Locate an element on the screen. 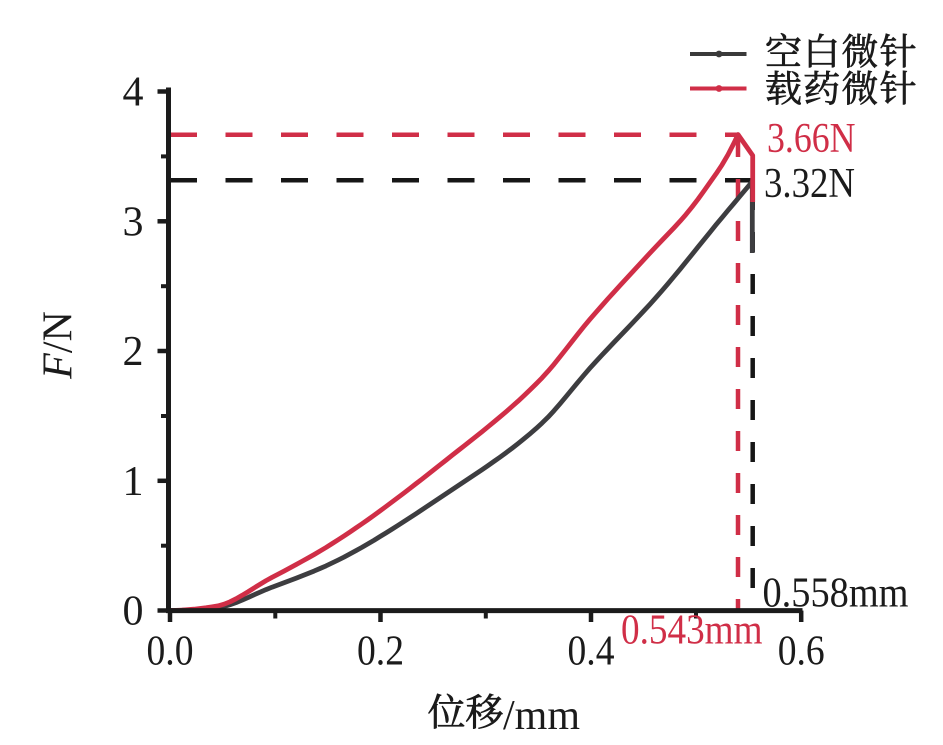 The image size is (943, 745). svg-text: 2 is located at coordinates (133, 352).